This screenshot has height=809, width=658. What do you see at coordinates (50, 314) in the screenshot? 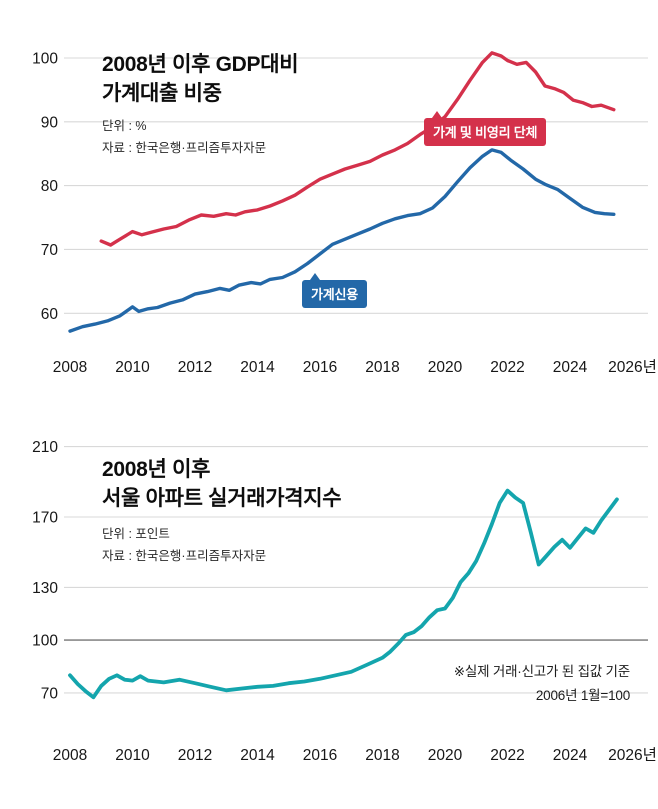
I see `svg-text: 60` at bounding box center [50, 314].